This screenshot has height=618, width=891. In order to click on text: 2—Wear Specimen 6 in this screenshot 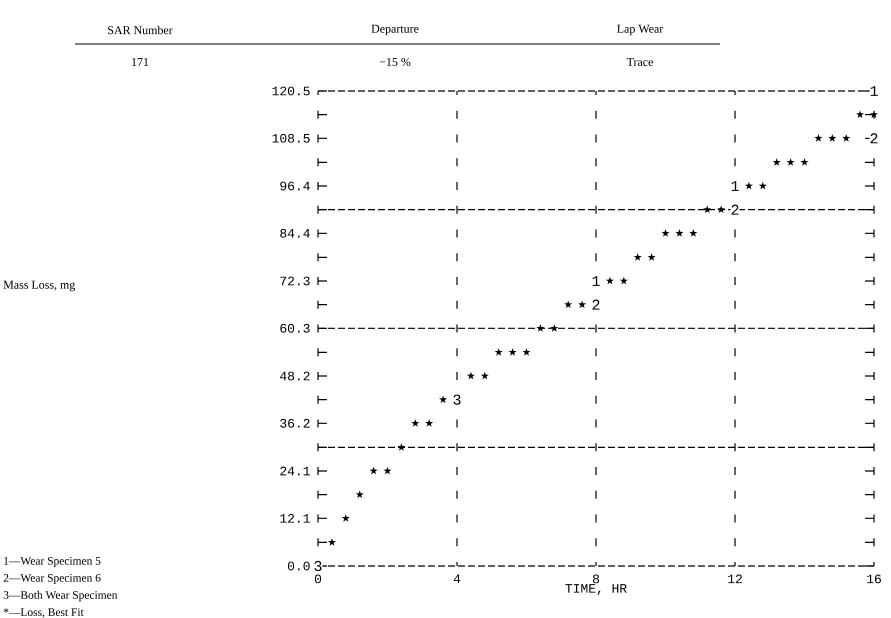, I will do `click(52, 579)`.